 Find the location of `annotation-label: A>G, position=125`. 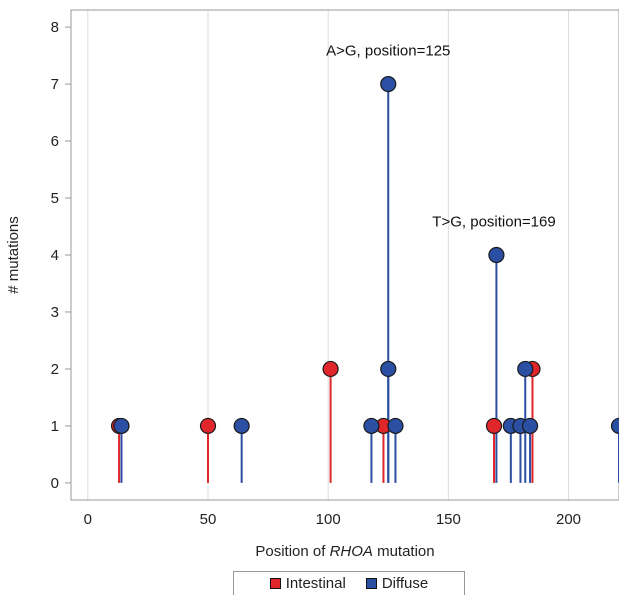

annotation-label: A>G, position=125 is located at coordinates (388, 51).